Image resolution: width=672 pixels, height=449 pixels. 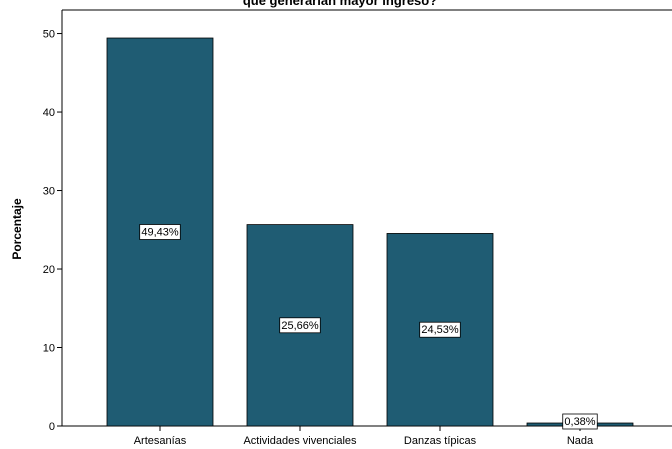 What do you see at coordinates (580, 441) in the screenshot?
I see `x-tick-label-3: Nada` at bounding box center [580, 441].